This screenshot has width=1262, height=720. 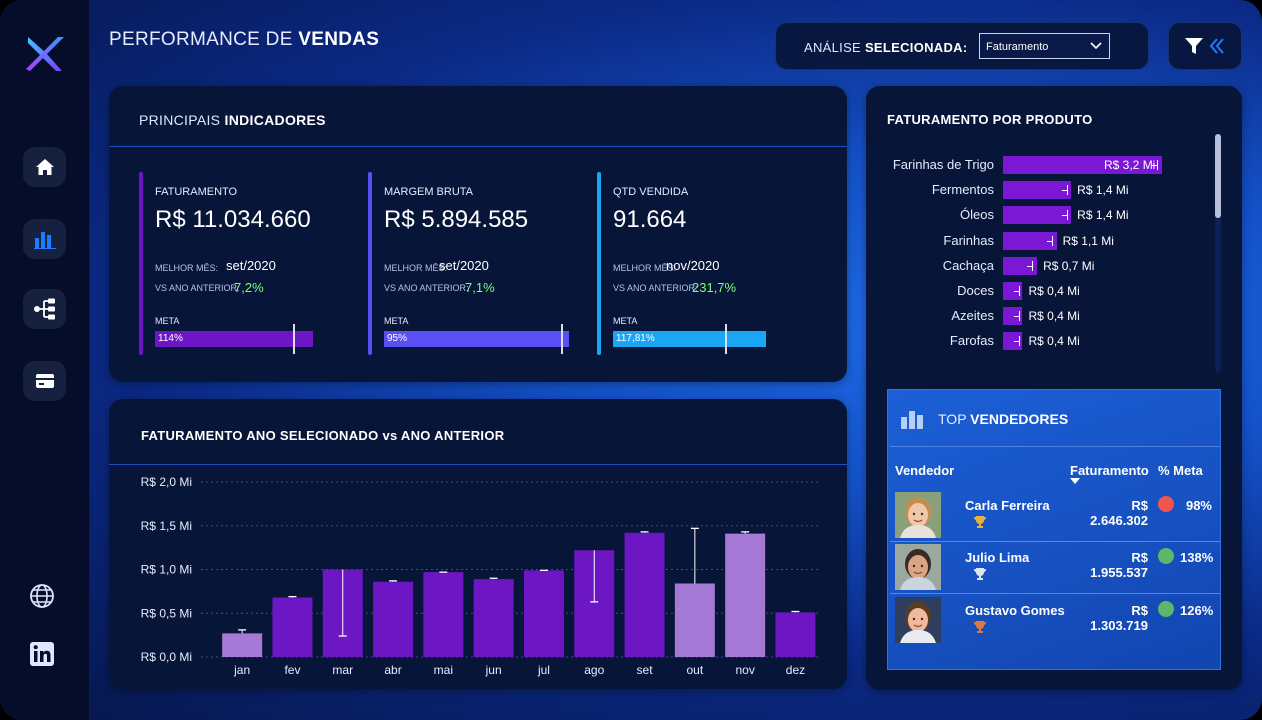 What do you see at coordinates (1194, 46) in the screenshot?
I see `filter-icon` at bounding box center [1194, 46].